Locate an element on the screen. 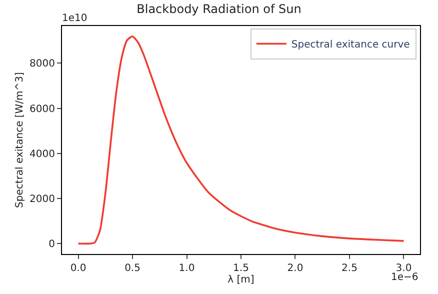  y-tick-label: 0 is located at coordinates (51, 244).